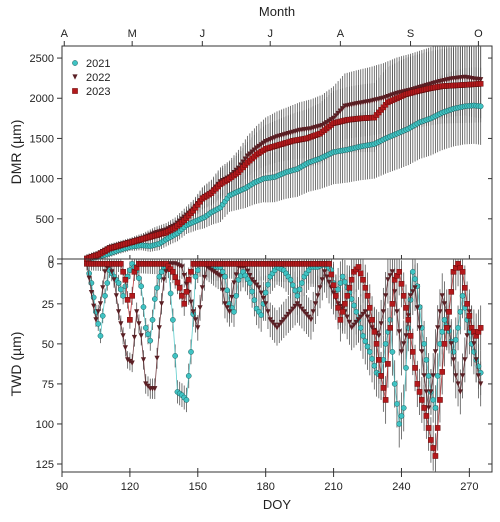  I want to click on legend-marker-2022, so click(75, 77).